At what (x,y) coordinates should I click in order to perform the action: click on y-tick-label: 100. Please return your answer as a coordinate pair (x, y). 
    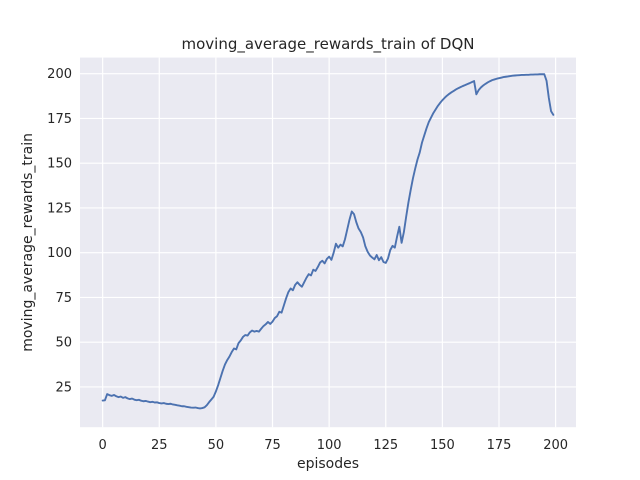
    Looking at the image, I should click on (59, 253).